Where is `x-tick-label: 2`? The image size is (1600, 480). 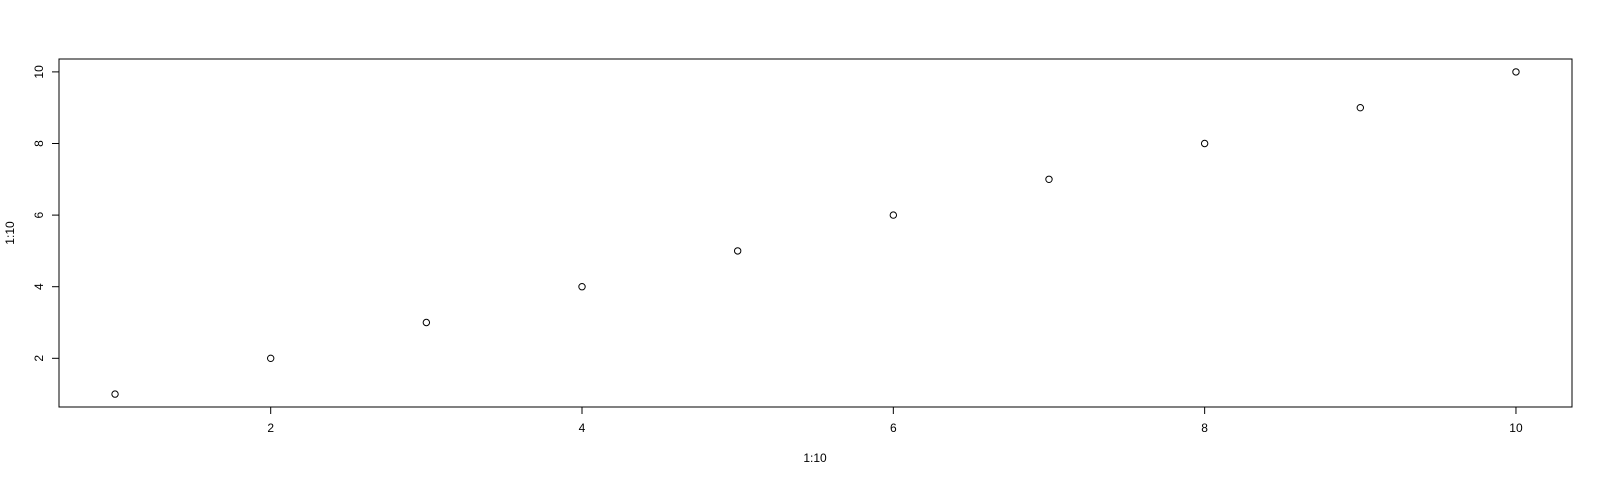
x-tick-label: 2 is located at coordinates (270, 428).